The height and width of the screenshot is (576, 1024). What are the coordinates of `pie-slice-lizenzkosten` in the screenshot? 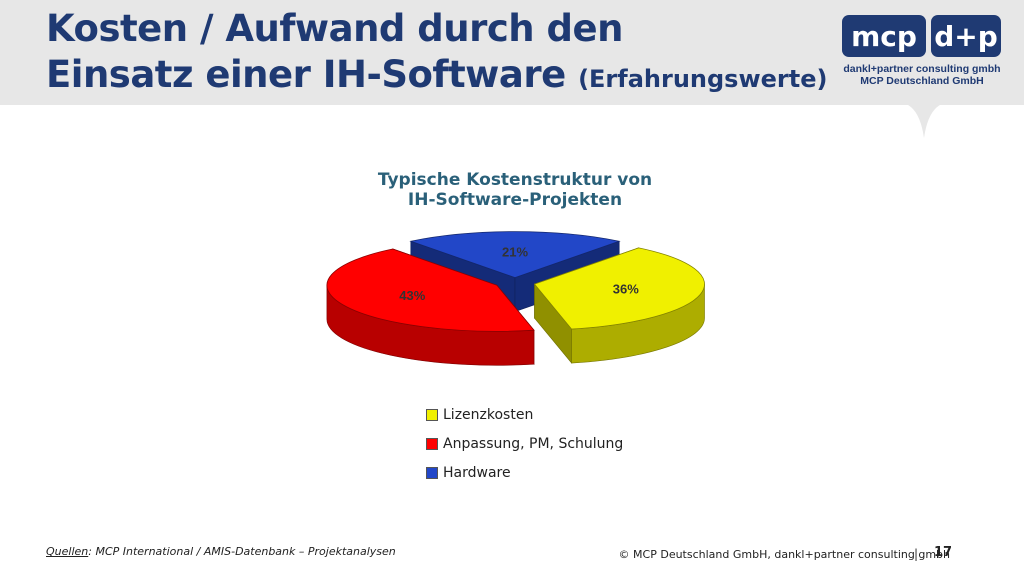 It's located at (619, 288).